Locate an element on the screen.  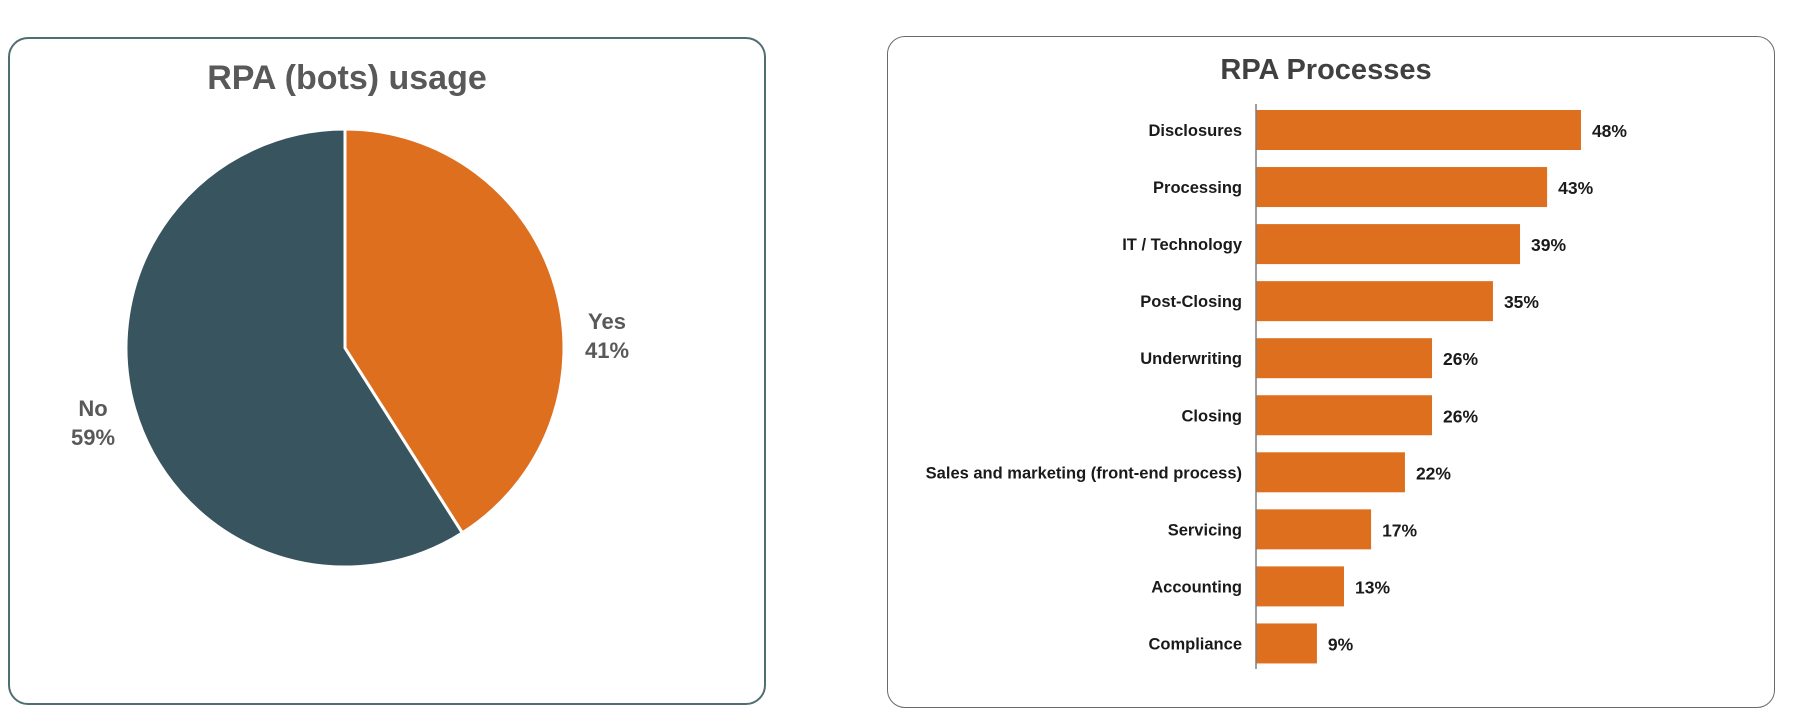
category-label-servicing: Servicing is located at coordinates (1205, 530).